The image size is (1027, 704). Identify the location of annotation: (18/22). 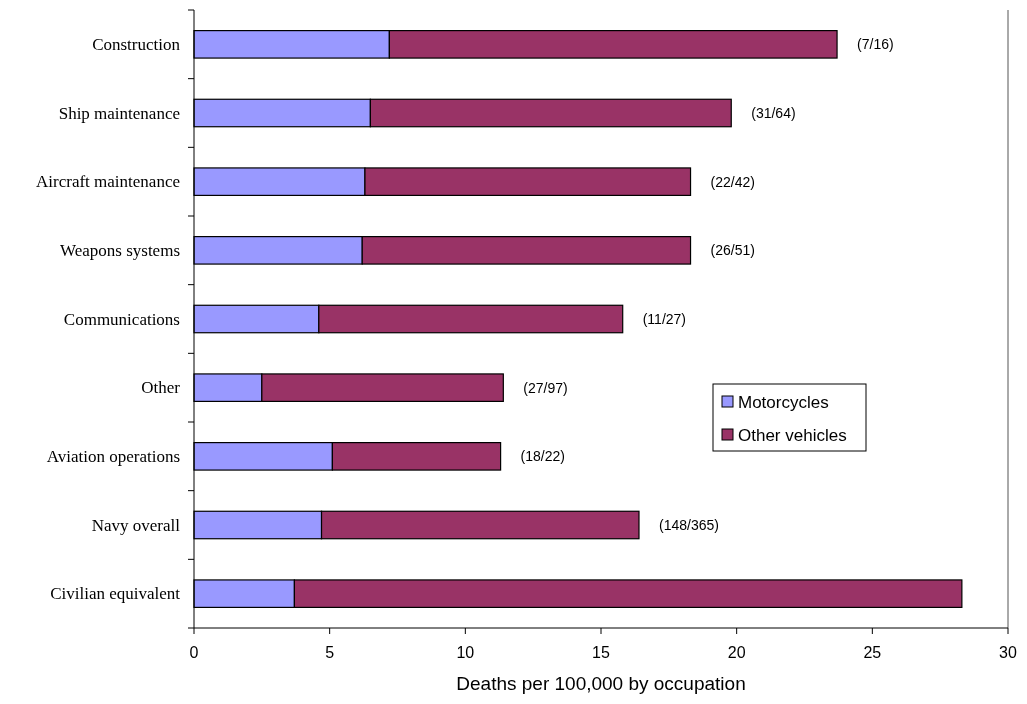
(542, 456).